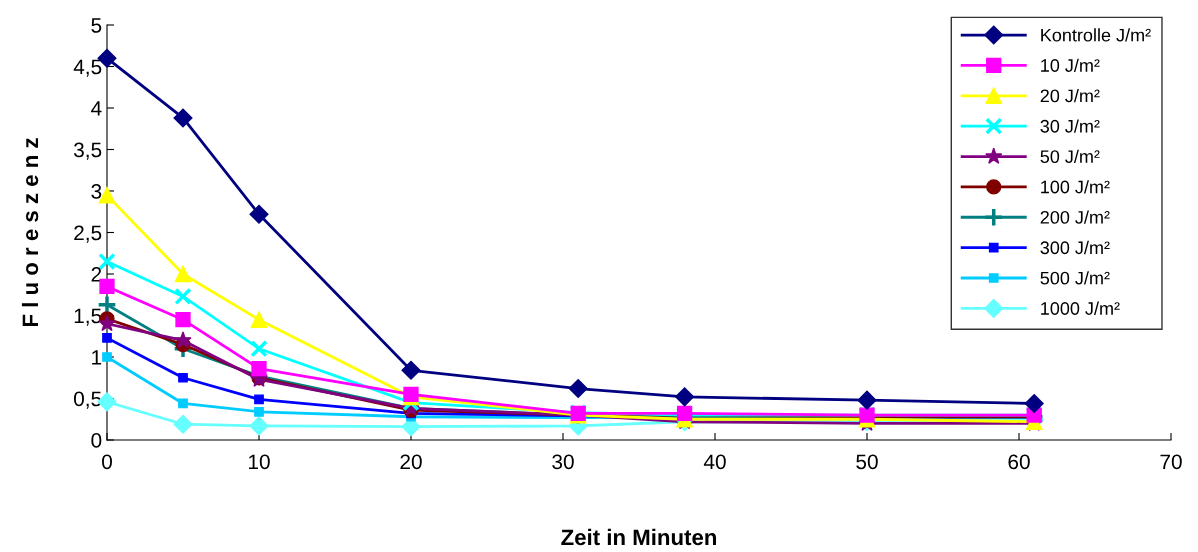 Image resolution: width=1198 pixels, height=552 pixels. Describe the element at coordinates (411, 462) in the screenshot. I see `x-tick-label: 20` at that location.